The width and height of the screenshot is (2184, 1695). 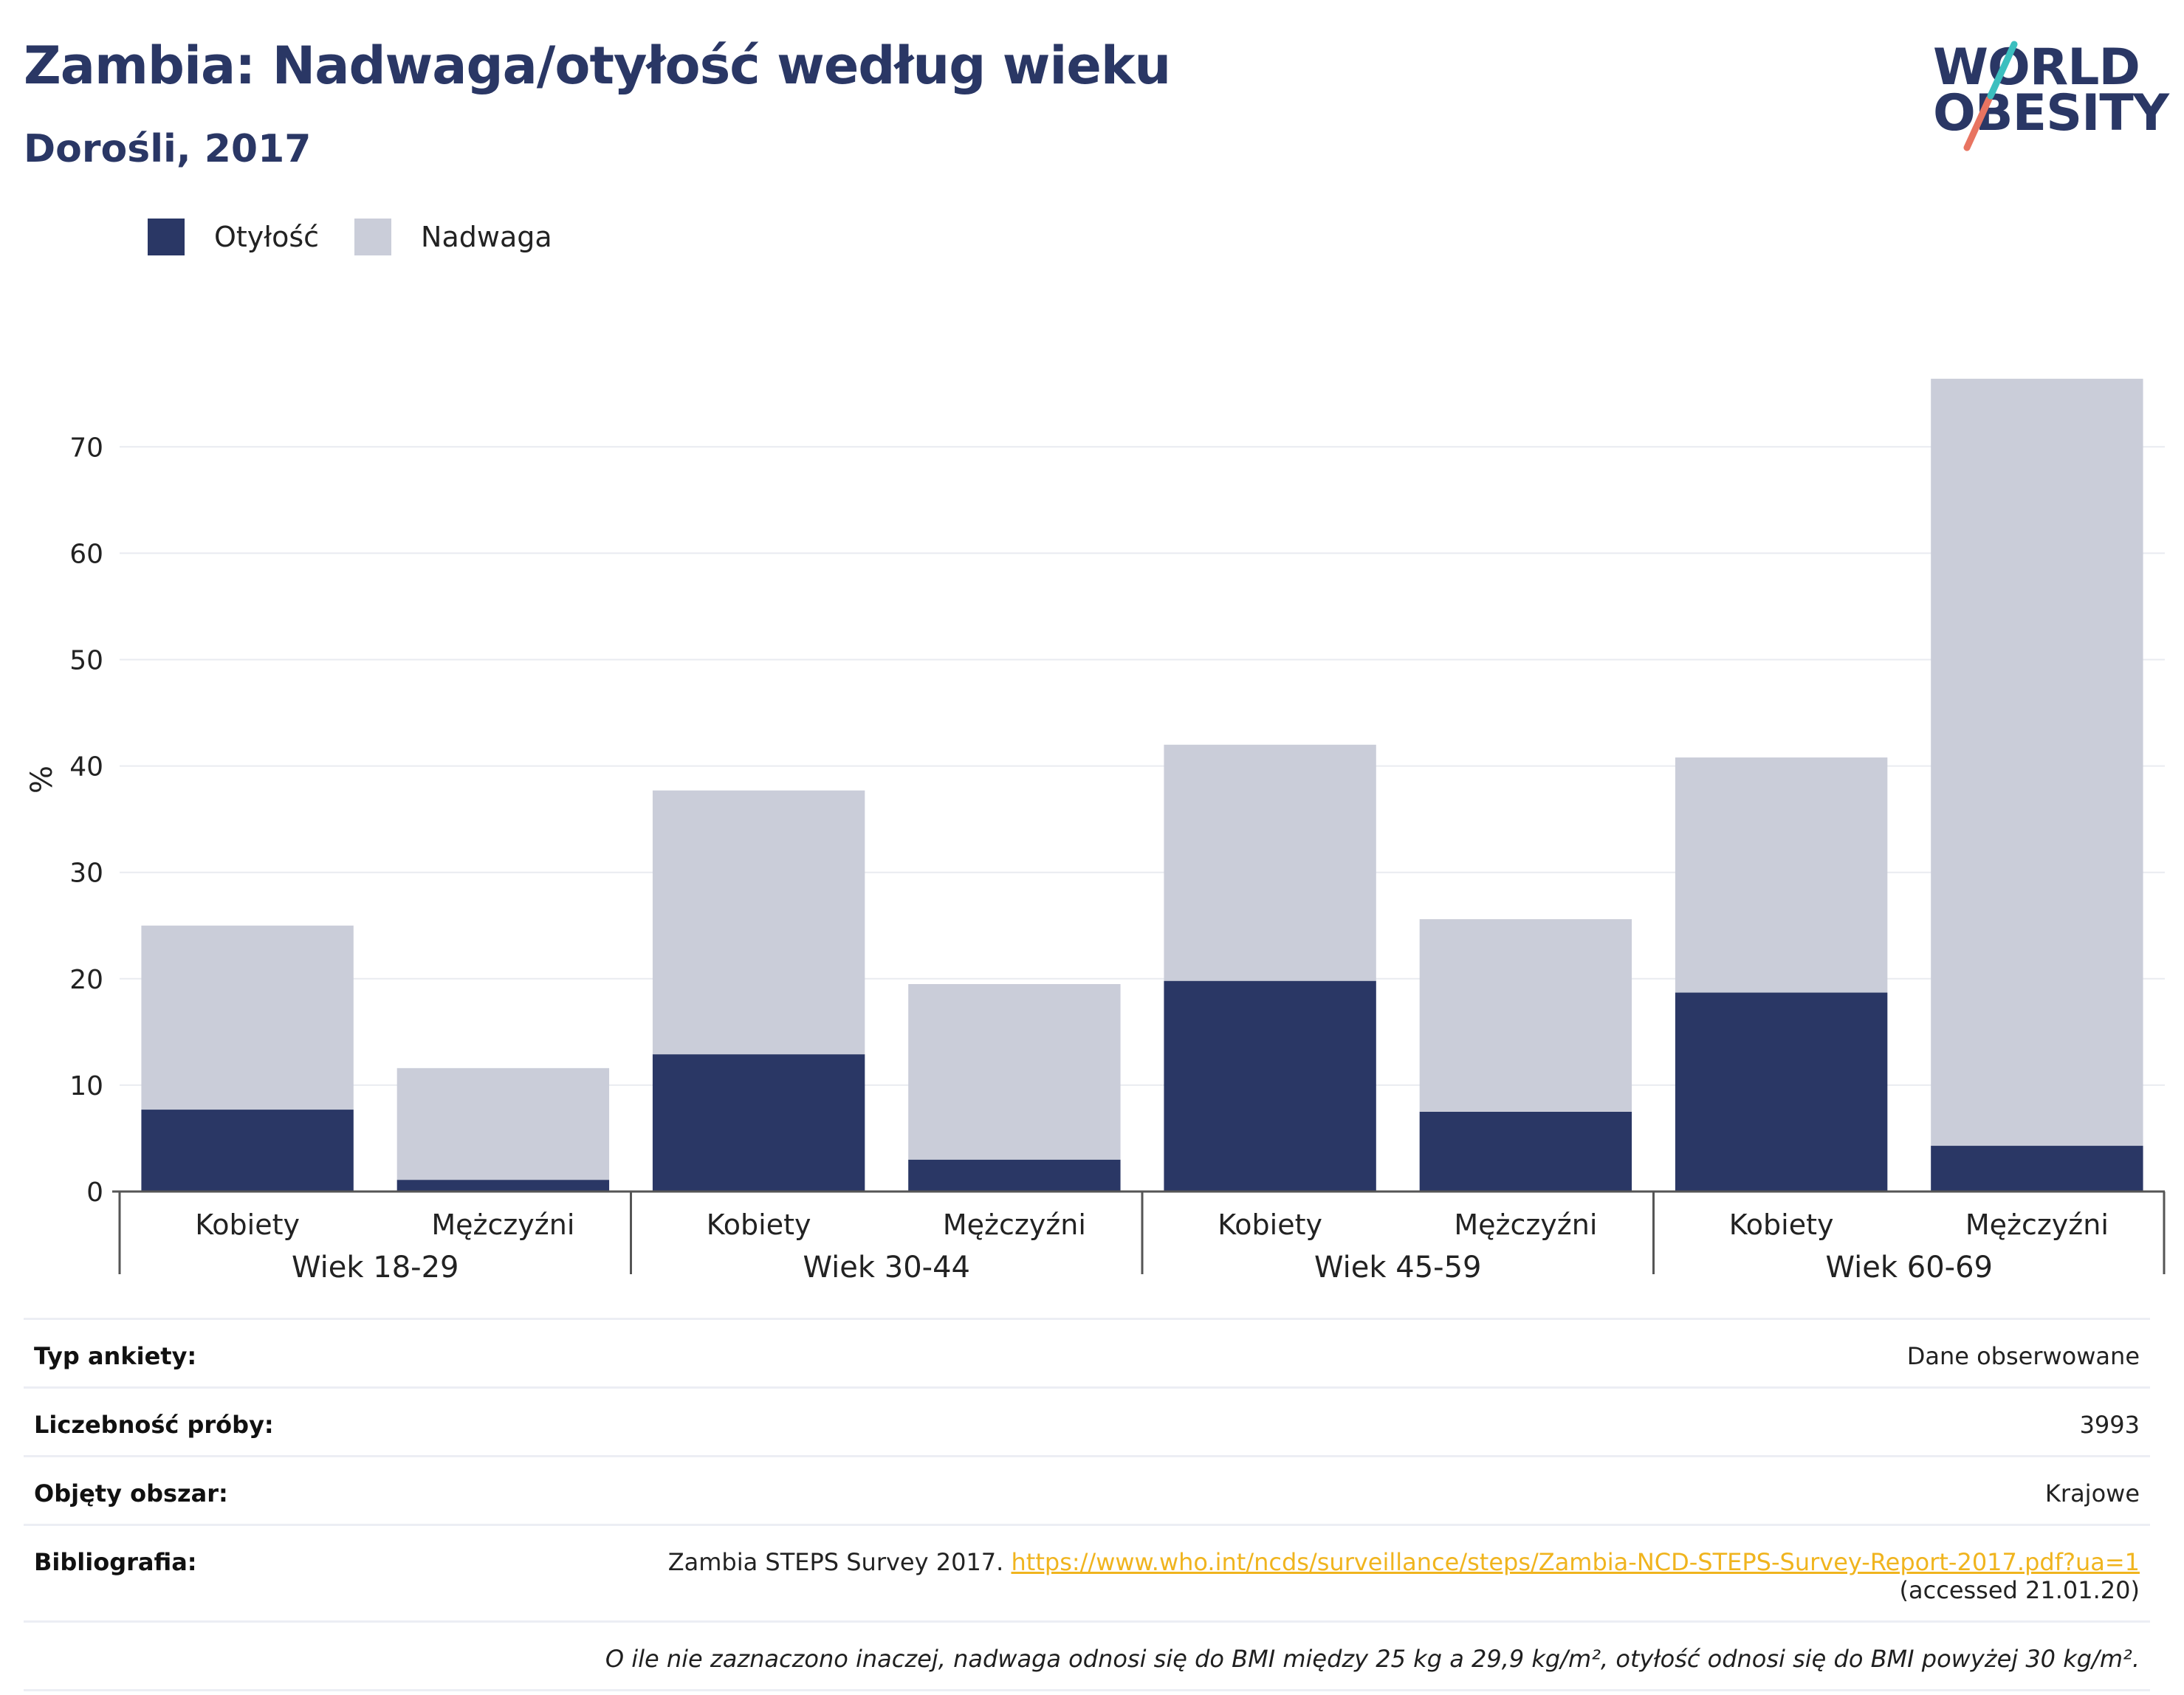 I want to click on y-tick-label: 30, so click(x=86, y=874).